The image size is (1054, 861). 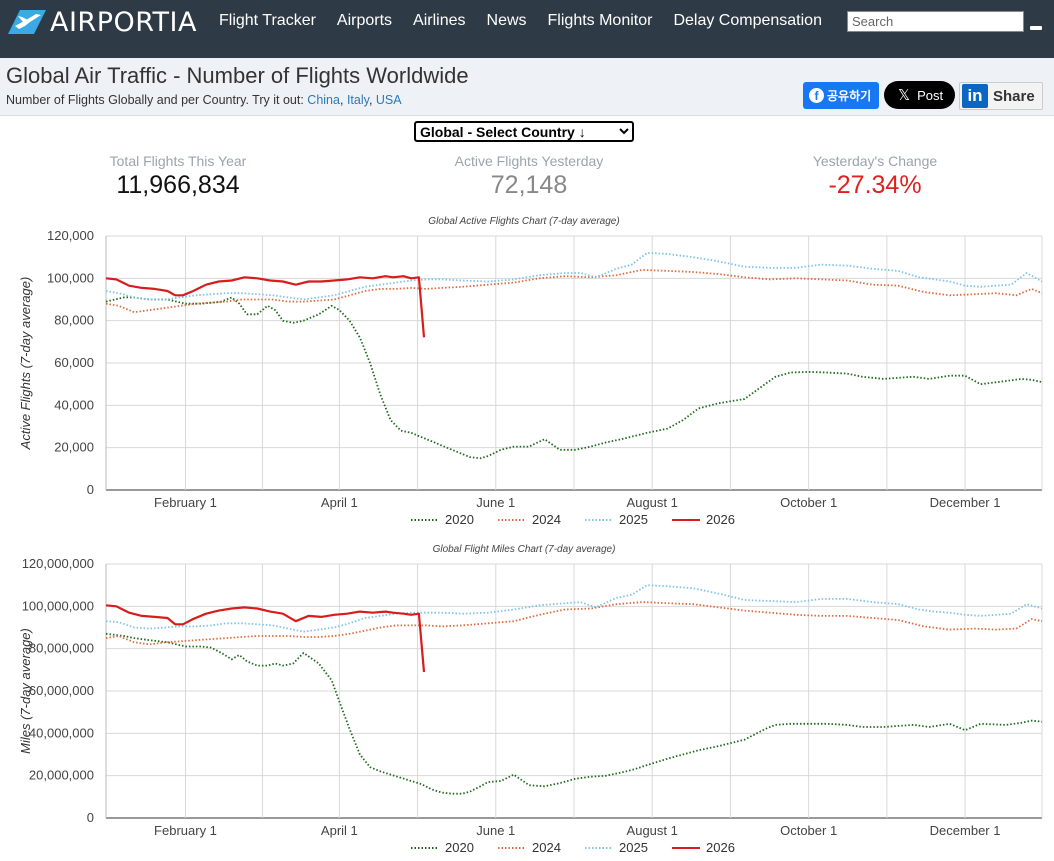 I want to click on nav-airports: Airports, so click(x=364, y=20).